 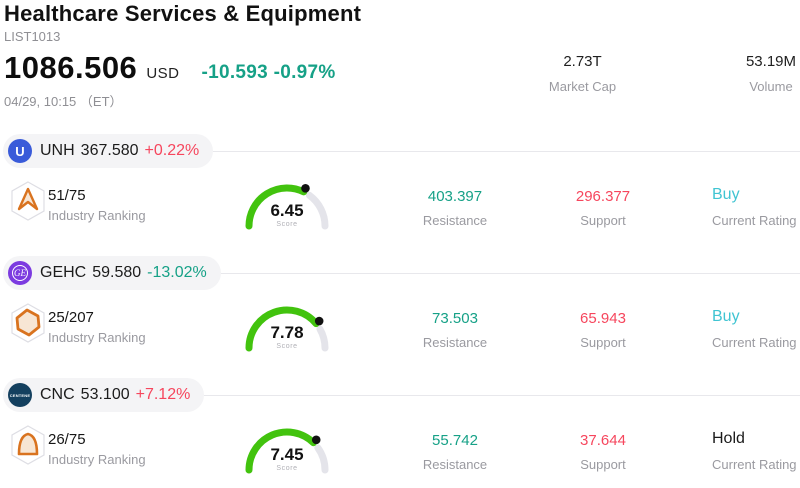 What do you see at coordinates (582, 61) in the screenshot?
I see `market-cap-value: 2.73T` at bounding box center [582, 61].